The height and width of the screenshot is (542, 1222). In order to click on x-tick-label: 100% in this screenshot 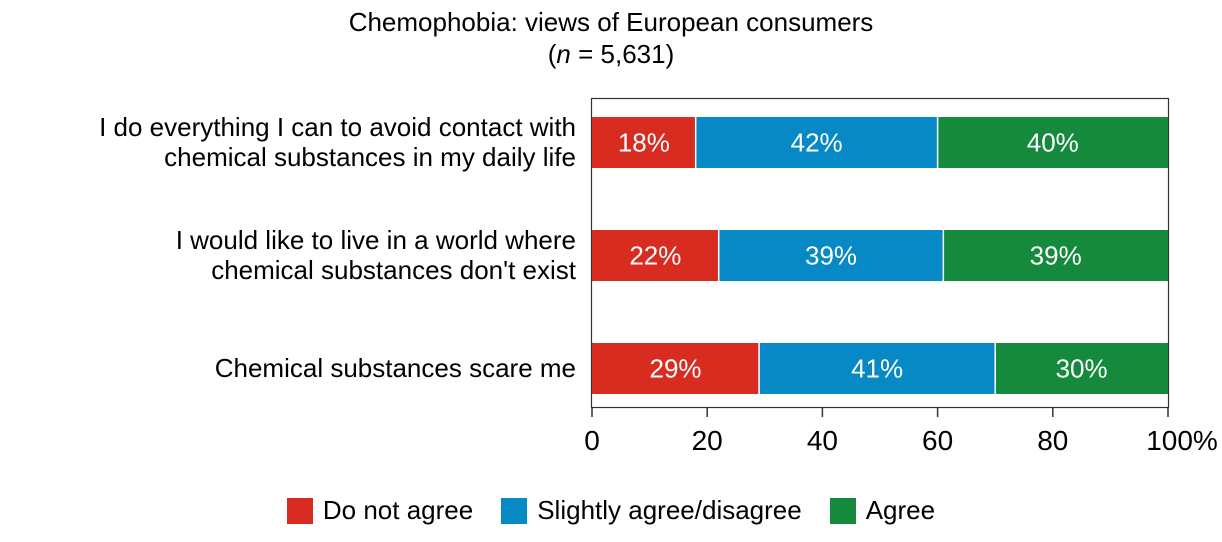, I will do `click(1182, 440)`.